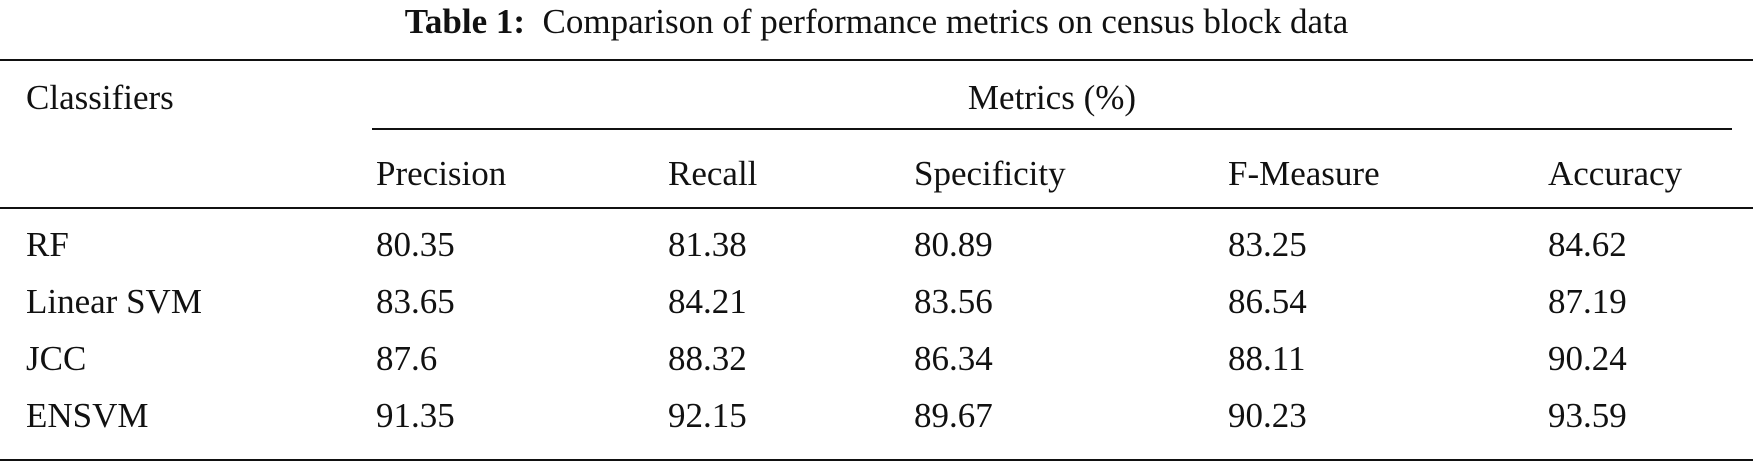 The width and height of the screenshot is (1753, 464). What do you see at coordinates (707, 358) in the screenshot?
I see `table-cell: 88.32` at bounding box center [707, 358].